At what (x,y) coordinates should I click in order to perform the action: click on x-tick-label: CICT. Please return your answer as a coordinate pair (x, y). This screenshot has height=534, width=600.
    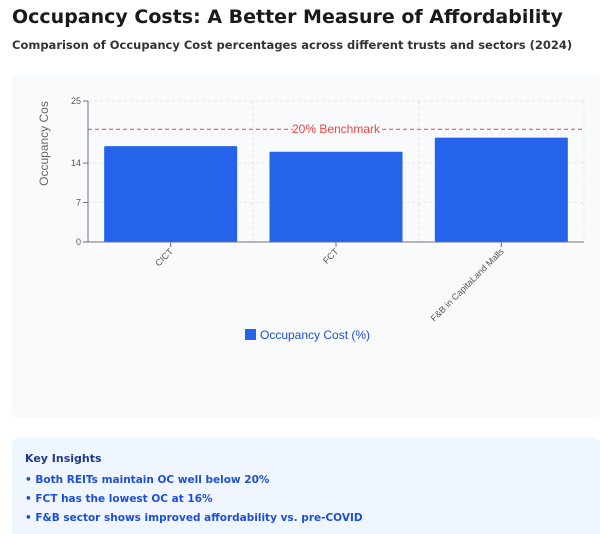
    Looking at the image, I should click on (164, 257).